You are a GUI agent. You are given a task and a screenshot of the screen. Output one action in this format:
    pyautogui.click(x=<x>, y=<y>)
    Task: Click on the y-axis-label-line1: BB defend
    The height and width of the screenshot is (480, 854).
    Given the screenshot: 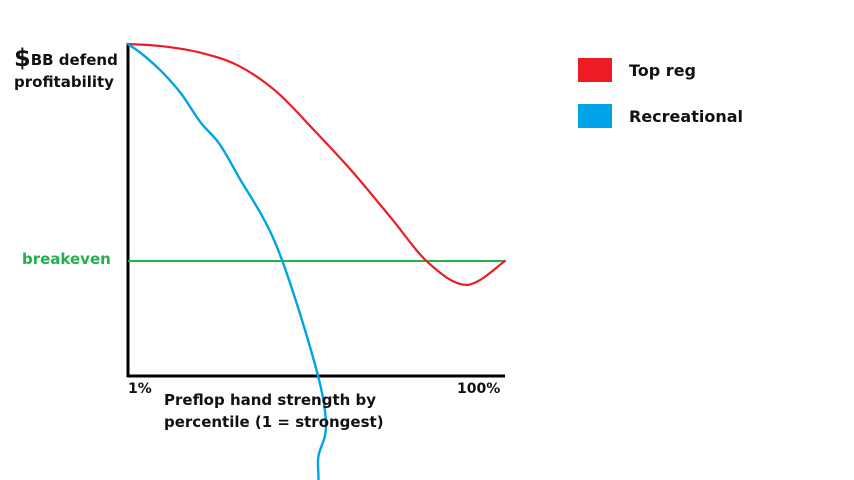 What is the action you would take?
    pyautogui.click(x=74, y=60)
    